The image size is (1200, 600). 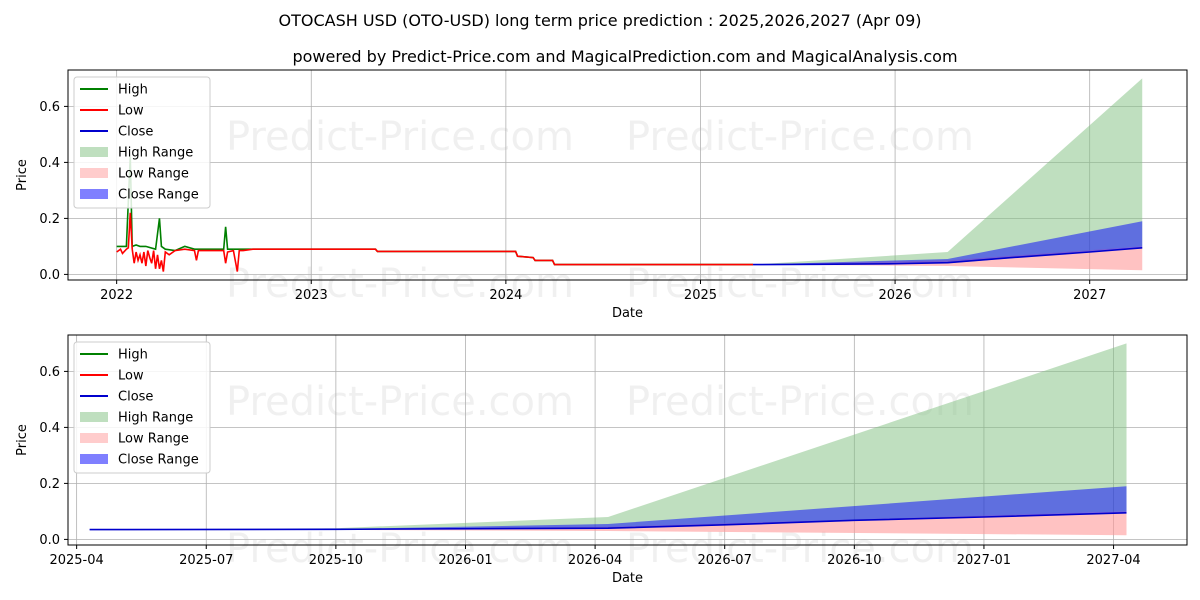 What do you see at coordinates (206, 560) in the screenshot?
I see `x-tick-label: 2025-07` at bounding box center [206, 560].